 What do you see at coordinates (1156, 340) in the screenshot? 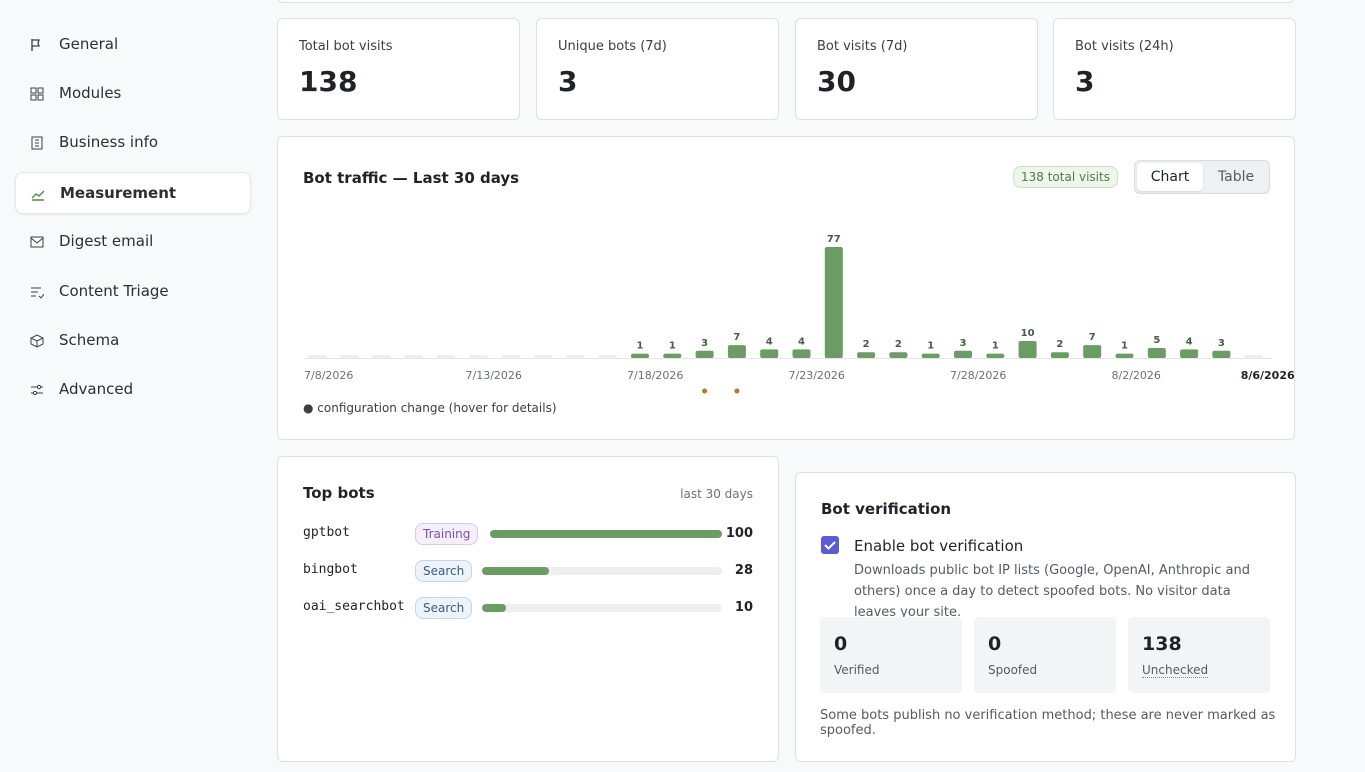
I see `bar-value-label: 5` at bounding box center [1156, 340].